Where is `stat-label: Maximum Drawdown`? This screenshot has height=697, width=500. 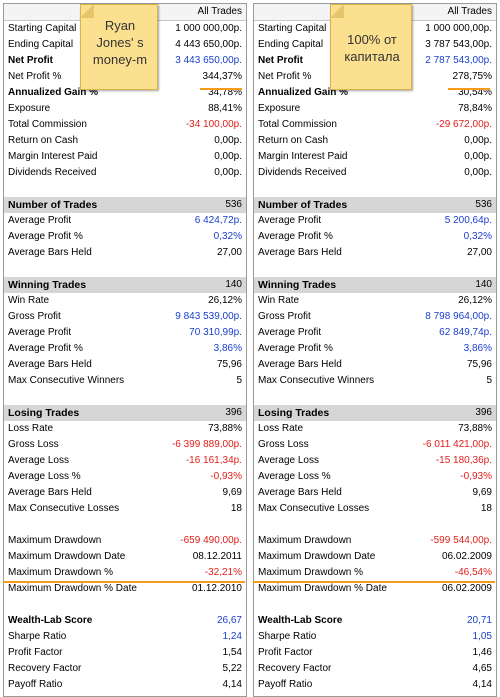 stat-label: Maximum Drawdown is located at coordinates (305, 540).